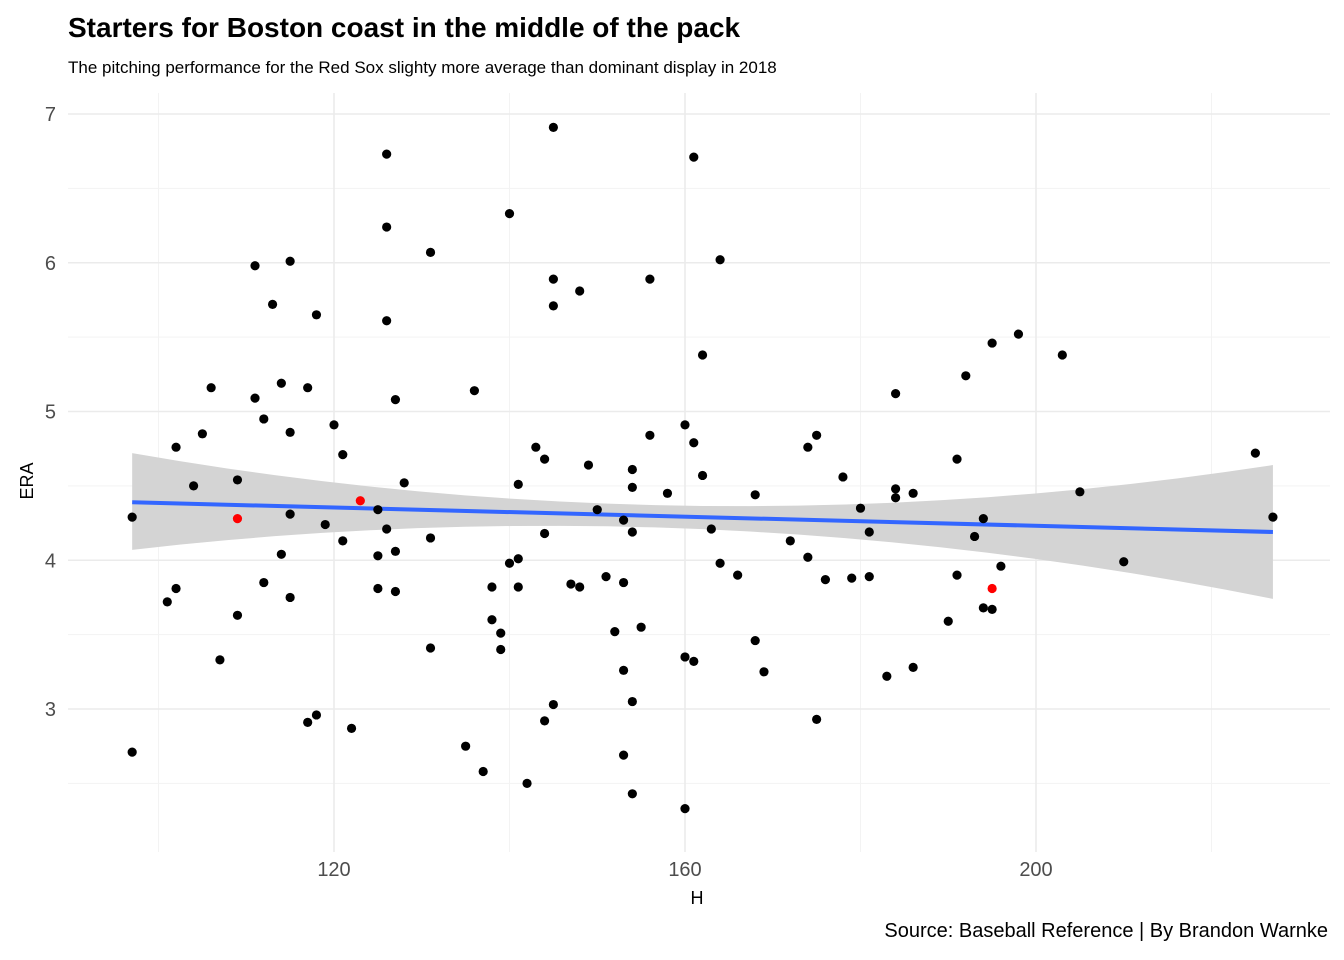 This screenshot has width=1344, height=960. Describe the element at coordinates (50, 115) in the screenshot. I see `y-tick-label: 7` at that location.